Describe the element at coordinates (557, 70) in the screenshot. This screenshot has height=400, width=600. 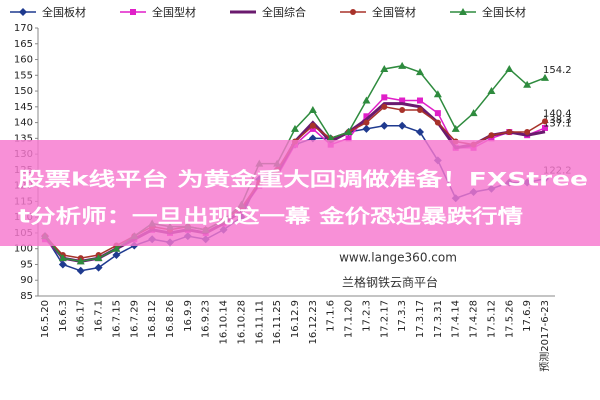
I see `end-value-label: 154.2` at that location.